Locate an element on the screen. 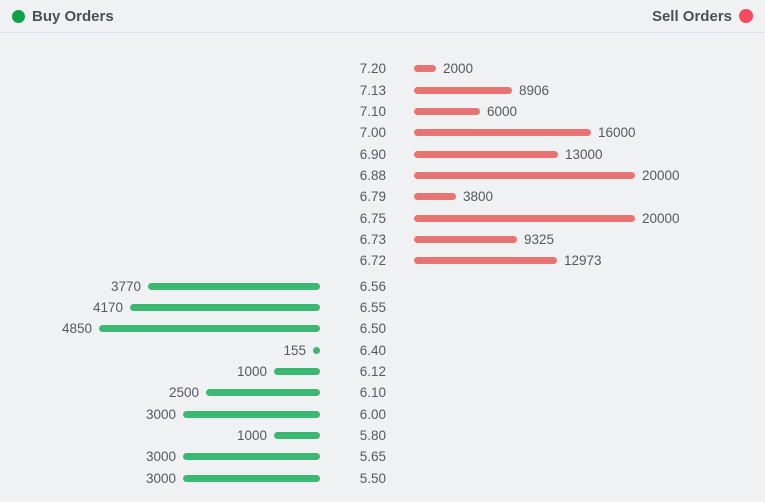 This screenshot has height=502, width=765. order-row: 6.90 13000 is located at coordinates (382, 153).